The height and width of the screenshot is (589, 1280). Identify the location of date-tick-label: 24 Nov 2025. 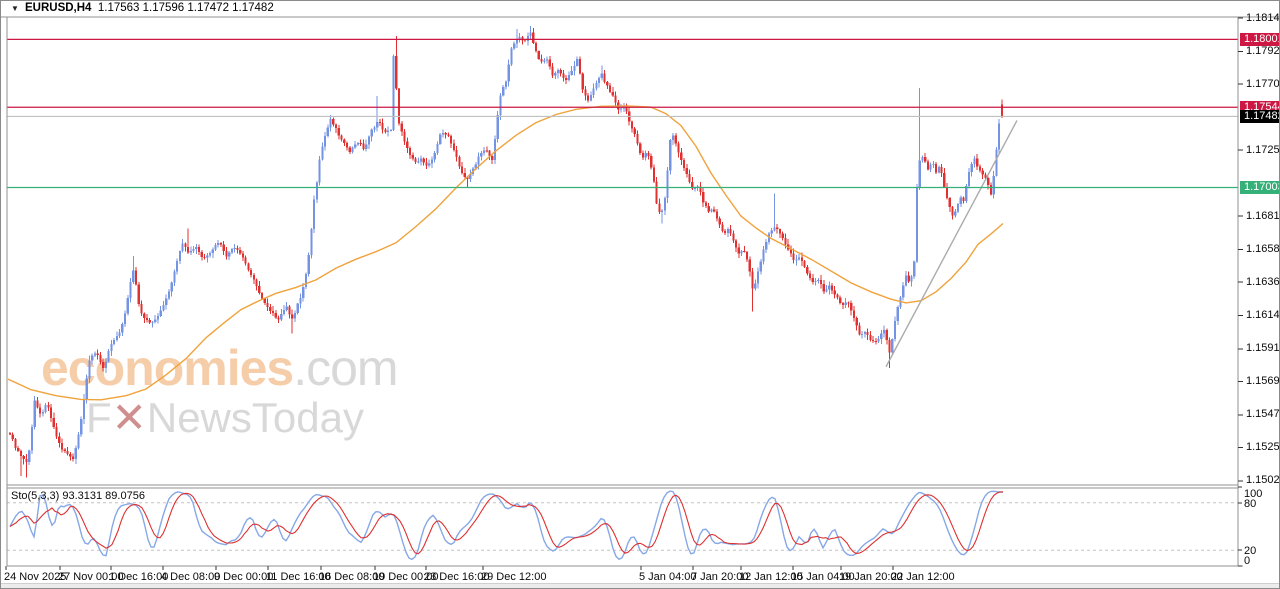
(35, 577).